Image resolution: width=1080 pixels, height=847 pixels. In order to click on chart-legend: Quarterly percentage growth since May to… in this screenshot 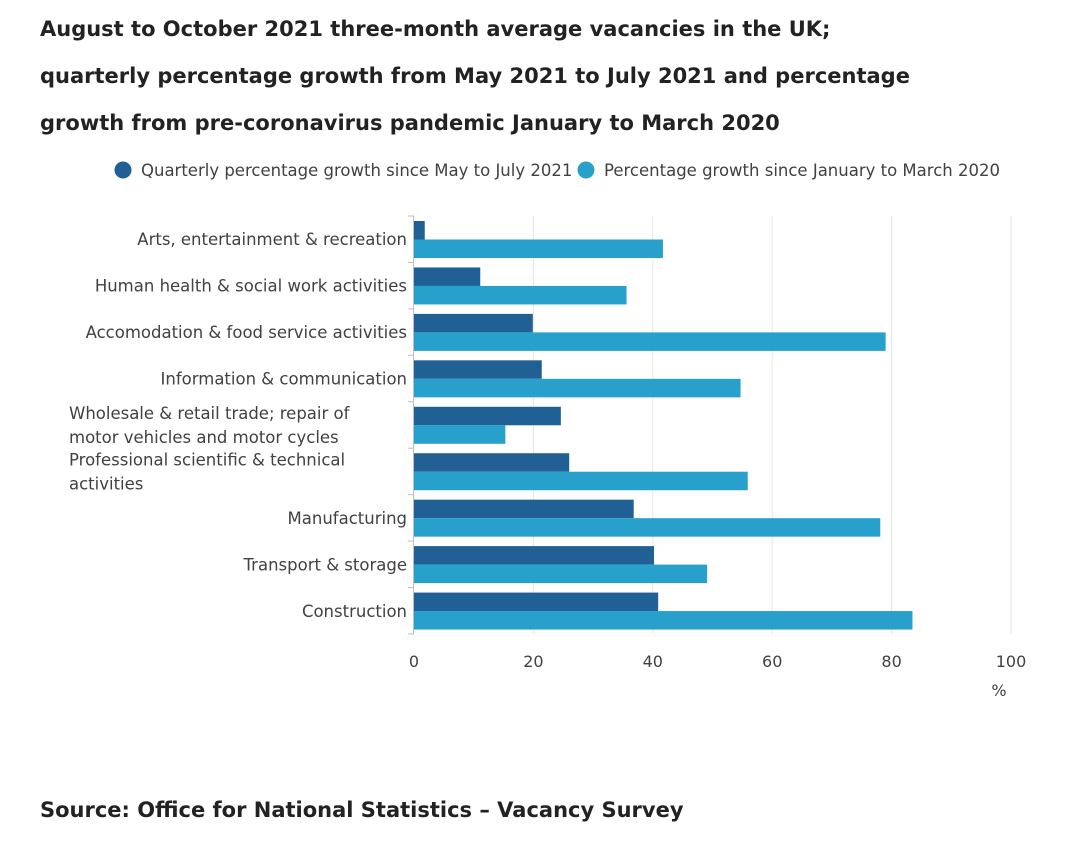, I will do `click(557, 170)`.